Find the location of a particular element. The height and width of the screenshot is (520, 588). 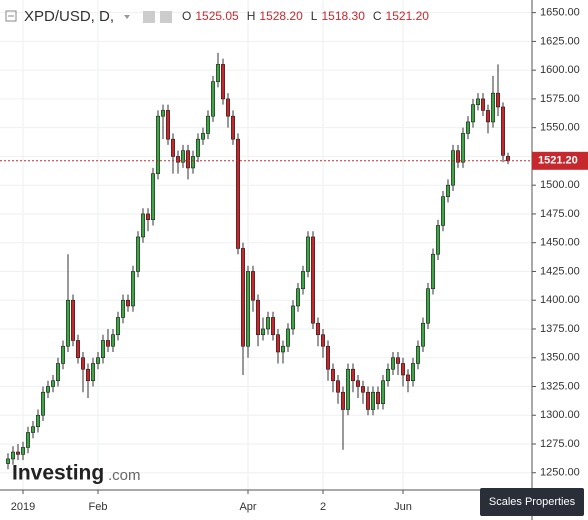

y-tick-label: 1650.00 is located at coordinates (560, 13).